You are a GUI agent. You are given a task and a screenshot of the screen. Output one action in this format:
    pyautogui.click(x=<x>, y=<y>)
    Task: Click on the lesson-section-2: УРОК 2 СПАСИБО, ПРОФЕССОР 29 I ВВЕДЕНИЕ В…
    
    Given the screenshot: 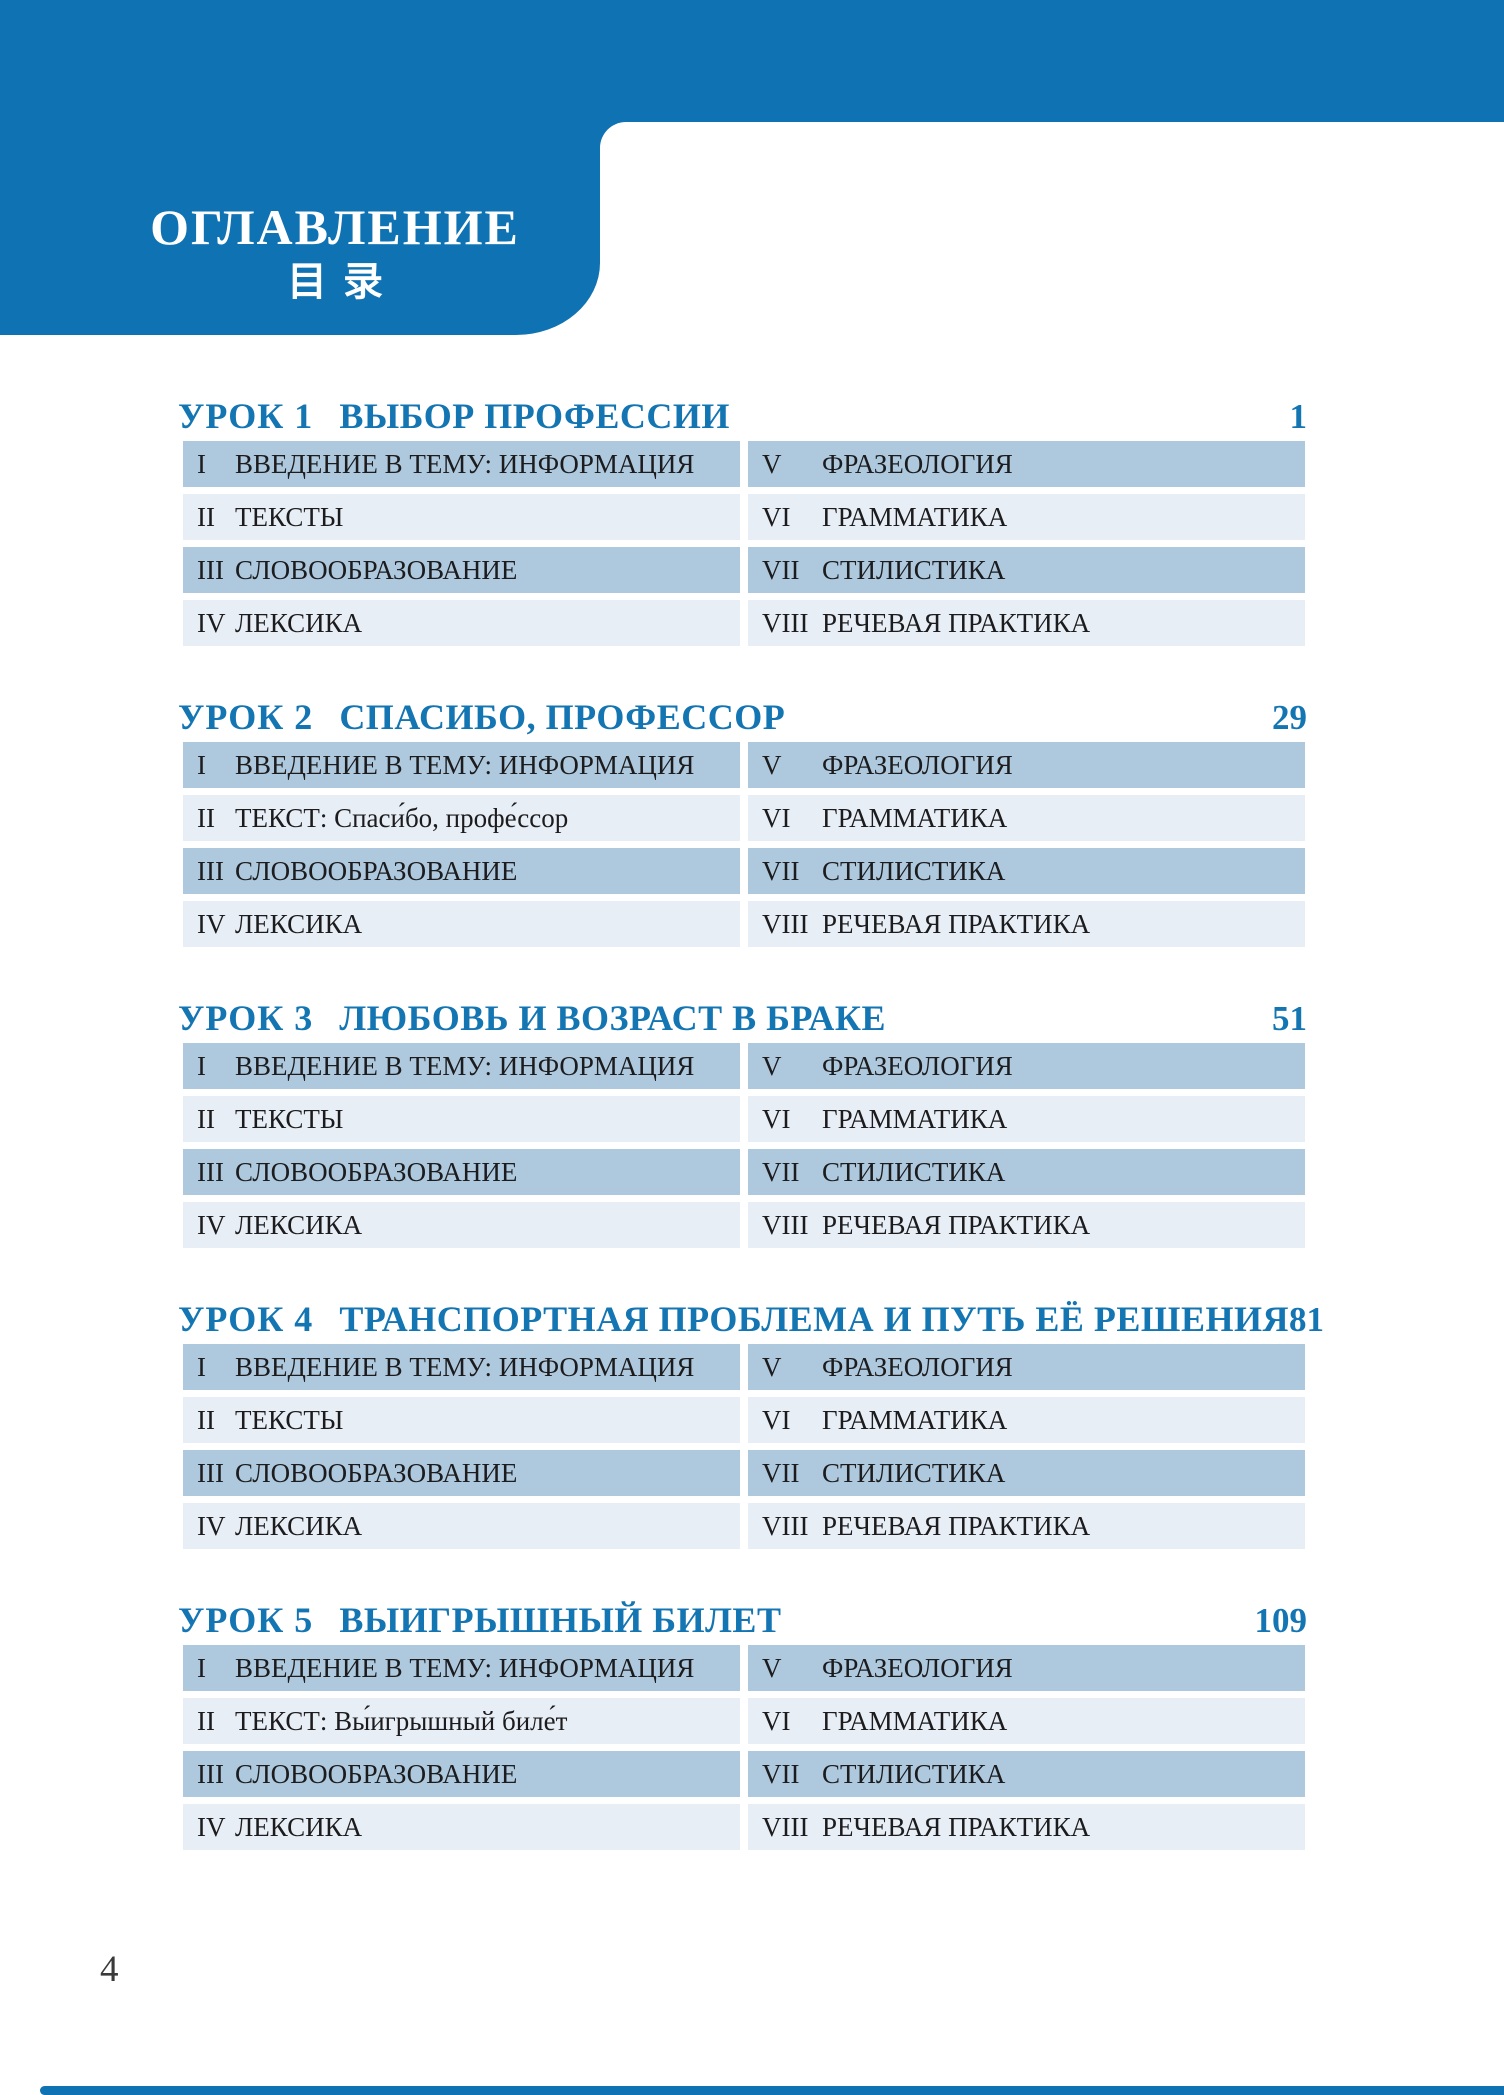 What is the action you would take?
    pyautogui.click(x=742, y=824)
    